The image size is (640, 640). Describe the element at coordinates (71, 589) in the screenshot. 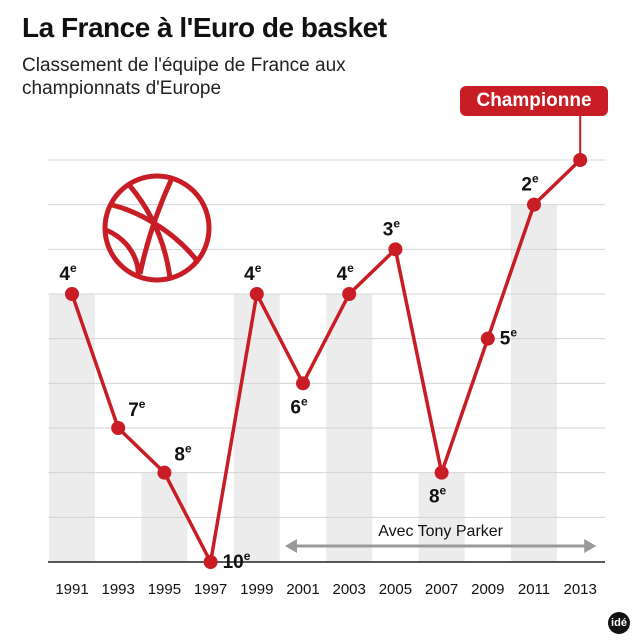

I see `x-tick-1991: 1991` at that location.